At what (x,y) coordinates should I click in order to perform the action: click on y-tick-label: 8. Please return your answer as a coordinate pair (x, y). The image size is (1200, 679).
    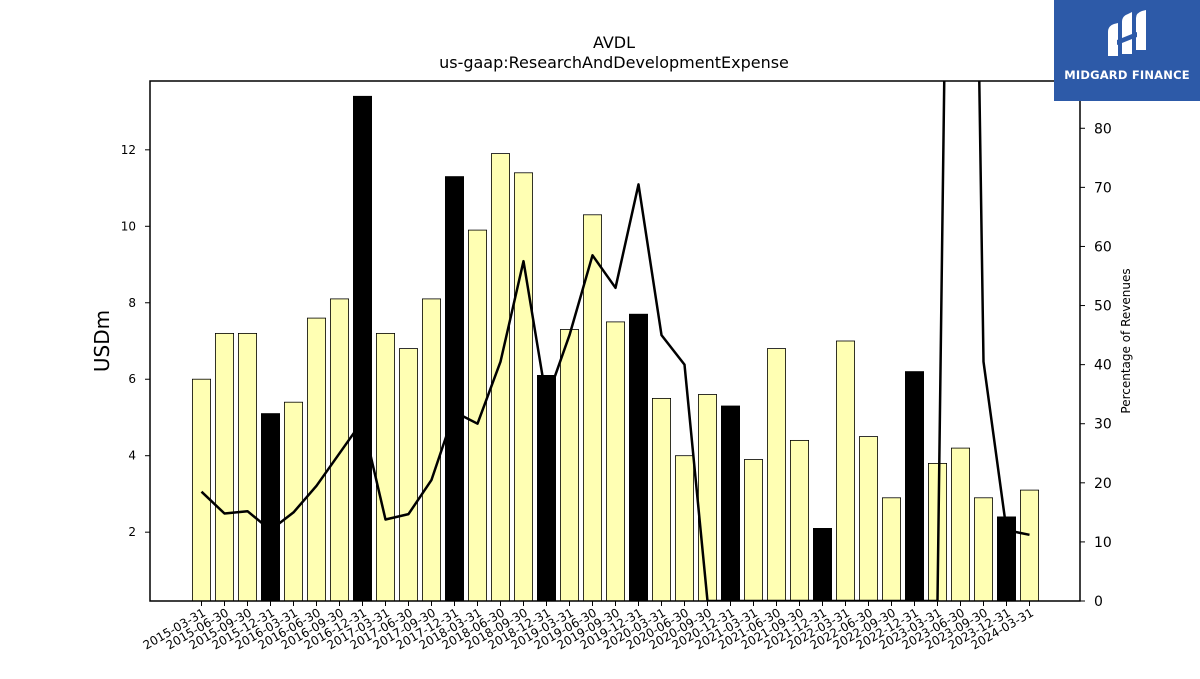
    Looking at the image, I should click on (132, 303).